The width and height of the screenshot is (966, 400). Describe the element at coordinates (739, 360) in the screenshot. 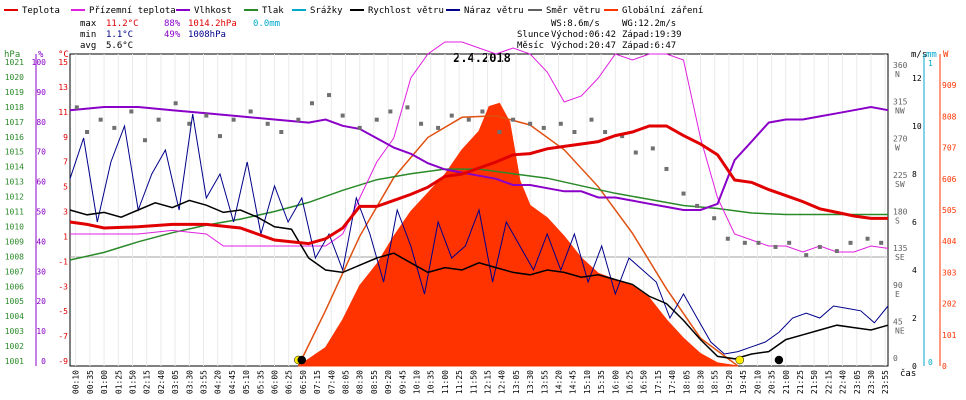

I see `sunset-marker` at that location.